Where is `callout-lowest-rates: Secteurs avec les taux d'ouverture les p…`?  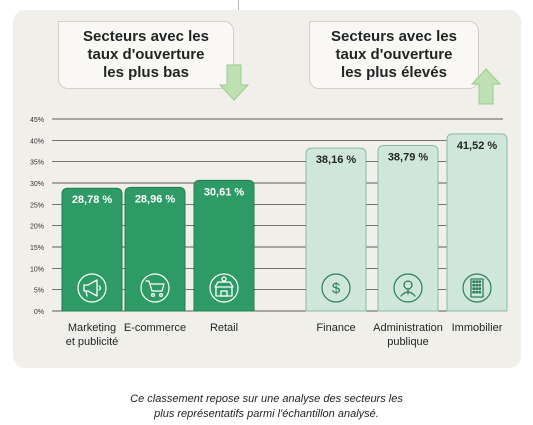 callout-lowest-rates: Secteurs avec les taux d'ouverture les p… is located at coordinates (146, 55).